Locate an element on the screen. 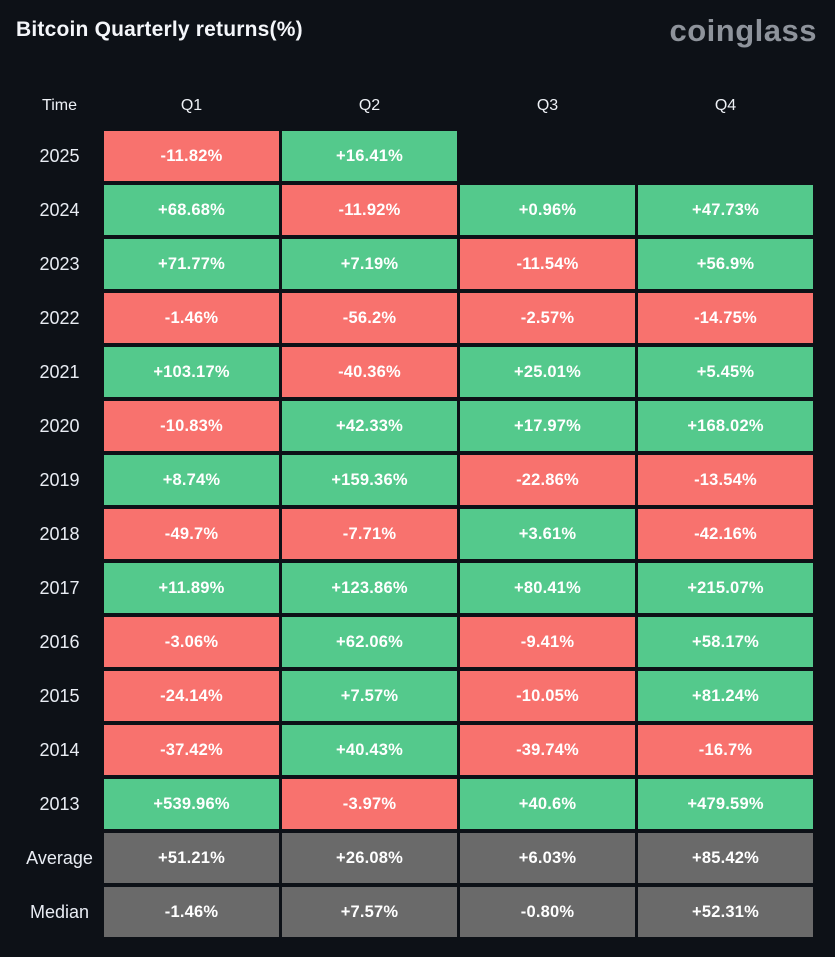  return-cell: -24.14% is located at coordinates (191, 696).